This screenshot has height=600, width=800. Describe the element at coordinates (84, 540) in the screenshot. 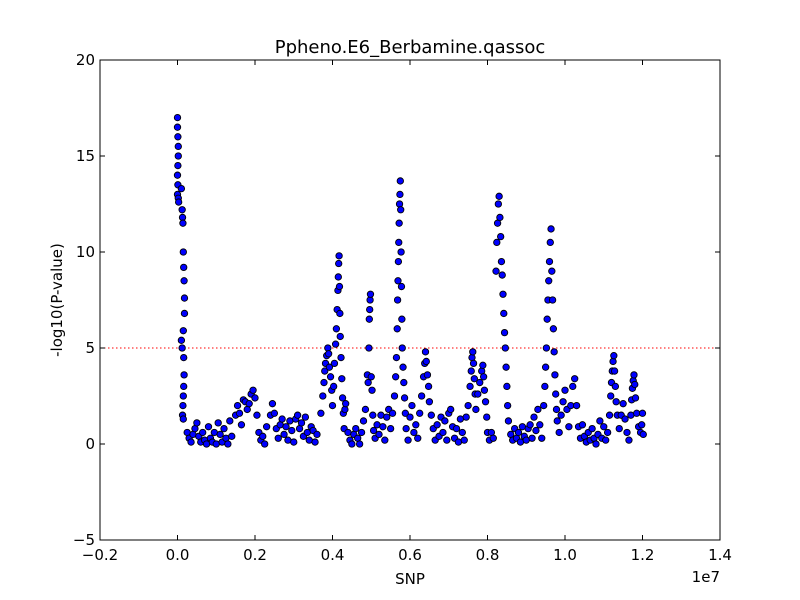

I see `y-tick-label: −5` at that location.